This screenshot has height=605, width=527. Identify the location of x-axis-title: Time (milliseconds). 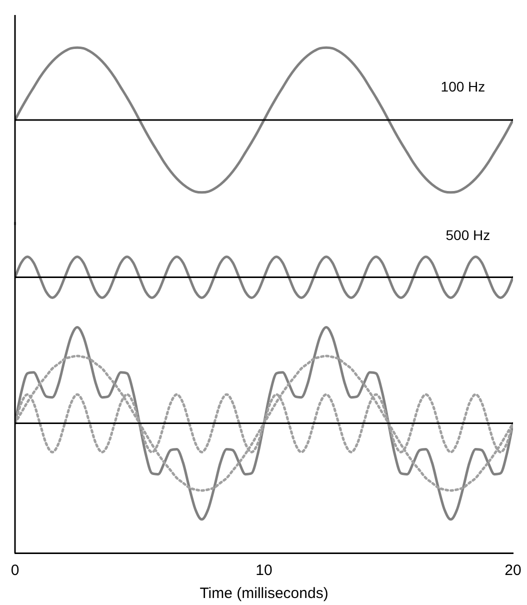
(264, 593).